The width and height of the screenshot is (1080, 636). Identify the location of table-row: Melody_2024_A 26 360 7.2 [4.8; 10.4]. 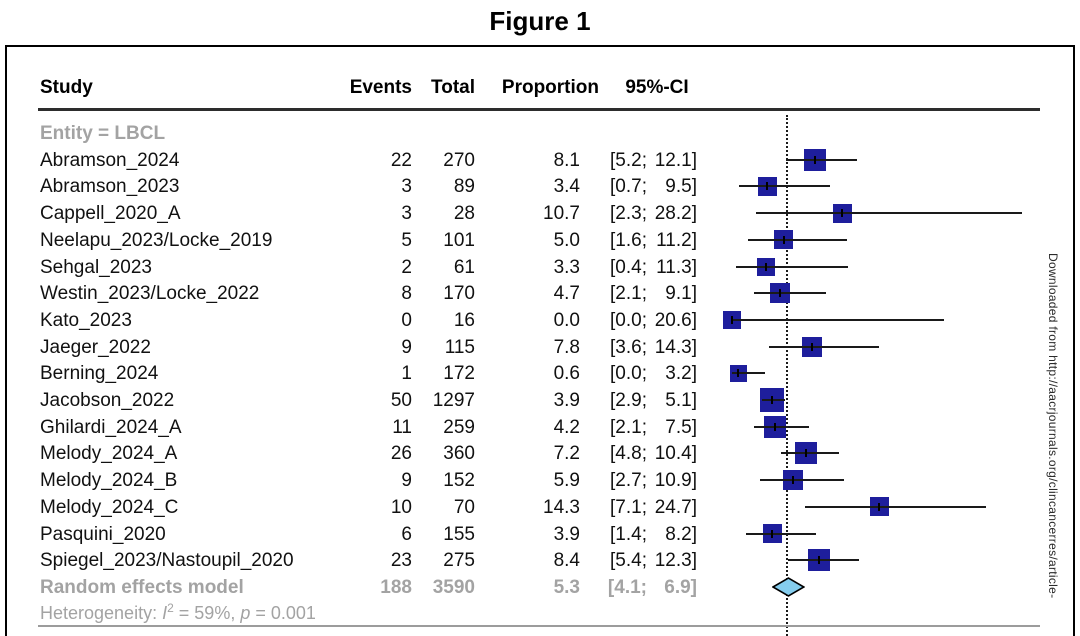
(540, 453).